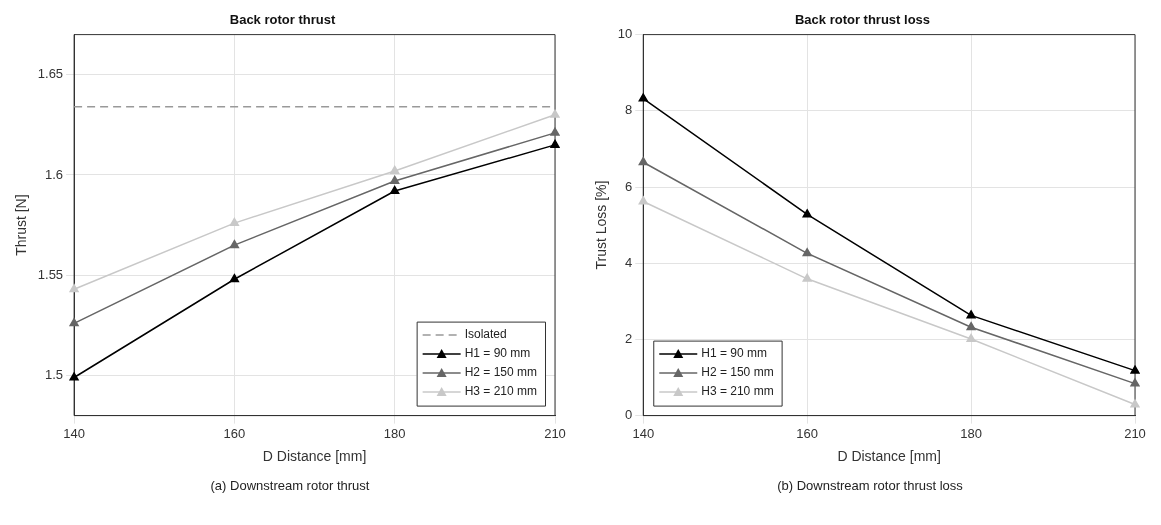  What do you see at coordinates (629, 186) in the screenshot?
I see `y-tick-label: 6` at bounding box center [629, 186].